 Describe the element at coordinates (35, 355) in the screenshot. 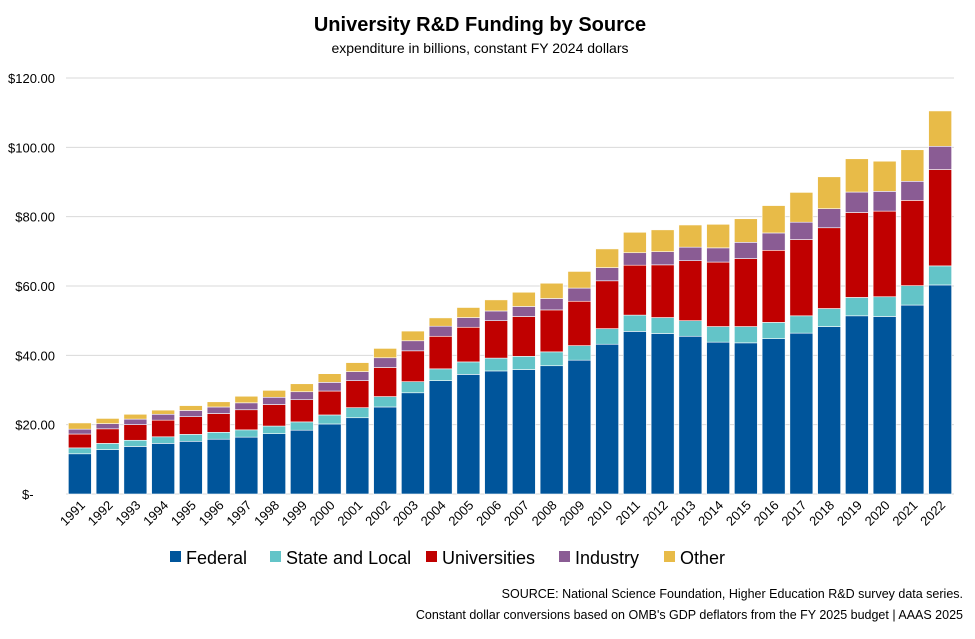

I see `y-tick-label: $40.00` at that location.